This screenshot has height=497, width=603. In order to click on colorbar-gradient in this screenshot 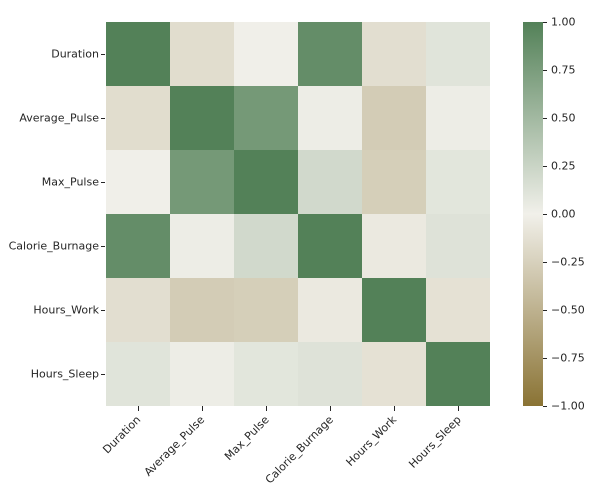, I will do `click(533, 214)`.